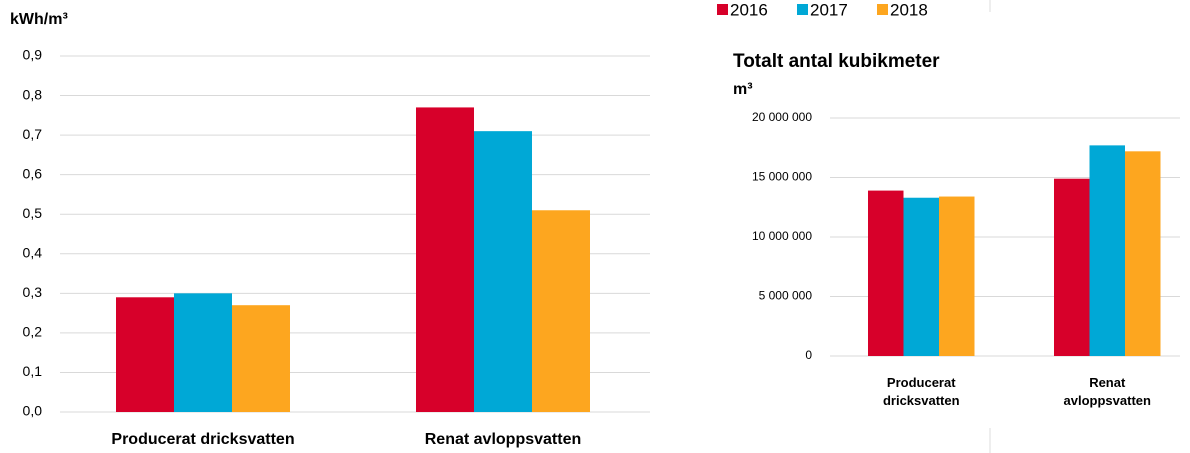  Describe the element at coordinates (782, 117) in the screenshot. I see `y-tick-label: 20 000 000` at that location.